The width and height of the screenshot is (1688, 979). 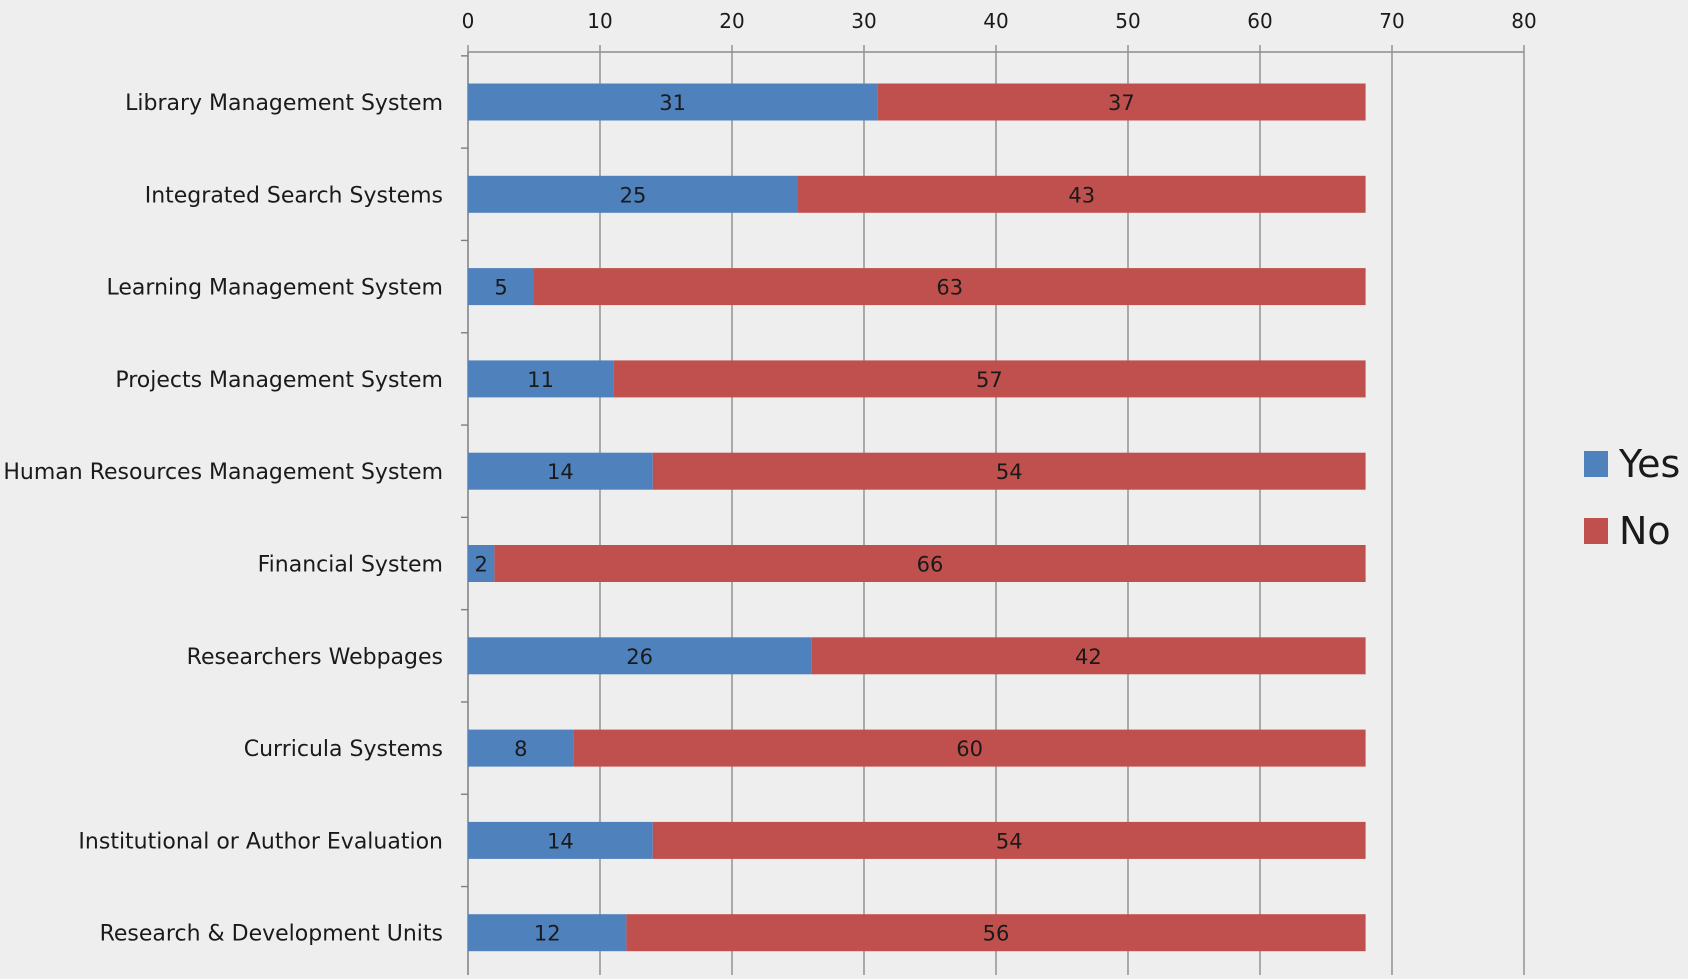 I want to click on legend-label-yes: Yes, so click(x=1649, y=464).